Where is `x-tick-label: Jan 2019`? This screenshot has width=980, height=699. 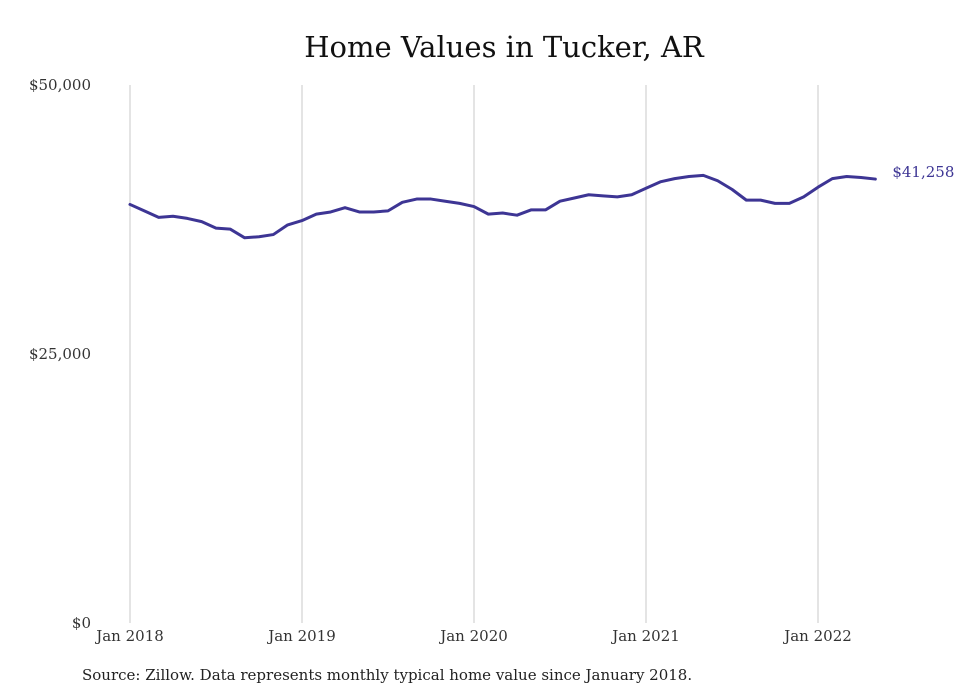
x-tick-label: Jan 2019 is located at coordinates (301, 636).